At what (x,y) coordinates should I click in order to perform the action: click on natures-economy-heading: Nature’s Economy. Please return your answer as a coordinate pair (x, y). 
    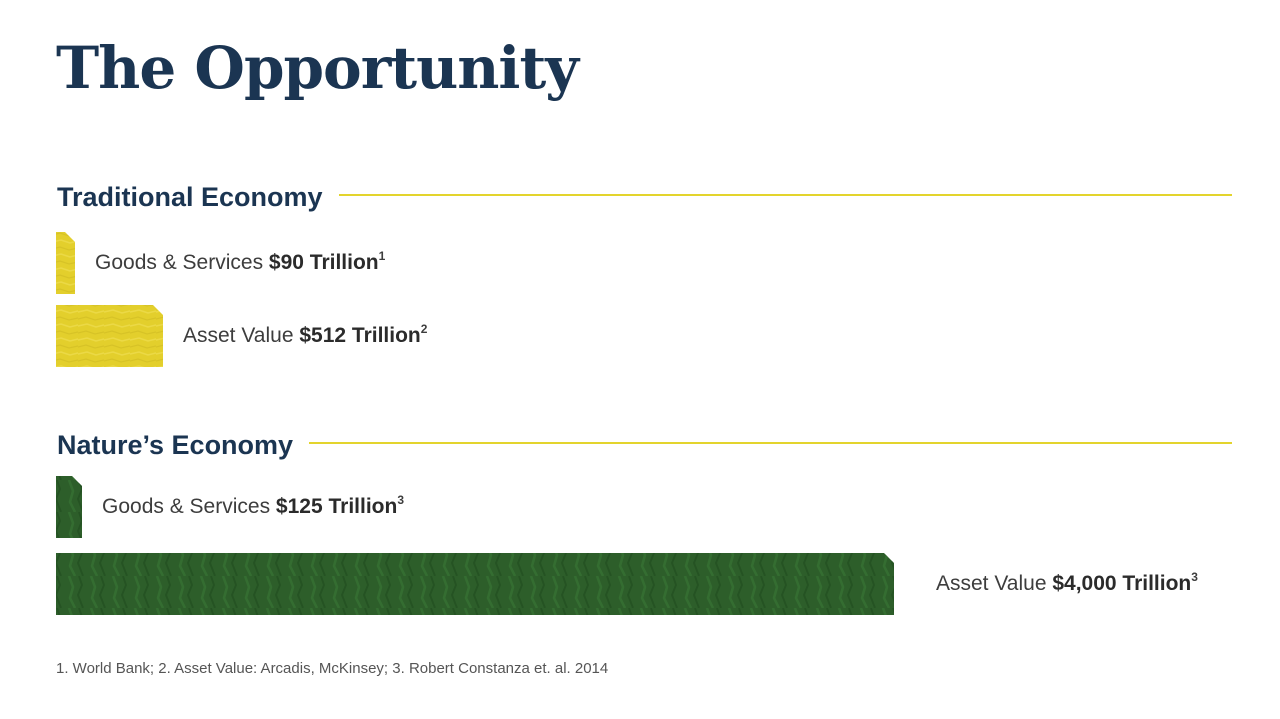
    Looking at the image, I should click on (183, 445).